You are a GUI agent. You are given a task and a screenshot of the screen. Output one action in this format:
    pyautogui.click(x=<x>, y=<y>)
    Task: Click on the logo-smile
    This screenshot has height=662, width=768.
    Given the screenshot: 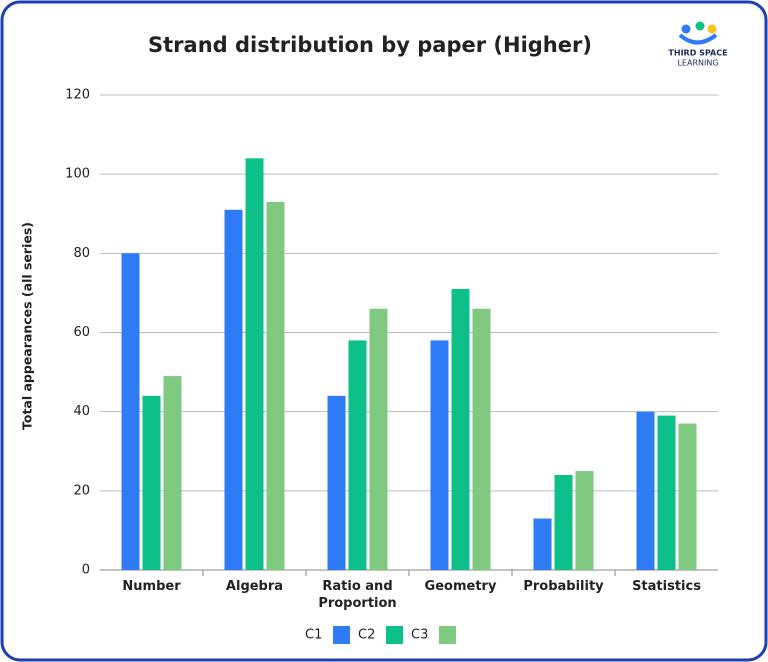 What is the action you would take?
    pyautogui.click(x=698, y=39)
    